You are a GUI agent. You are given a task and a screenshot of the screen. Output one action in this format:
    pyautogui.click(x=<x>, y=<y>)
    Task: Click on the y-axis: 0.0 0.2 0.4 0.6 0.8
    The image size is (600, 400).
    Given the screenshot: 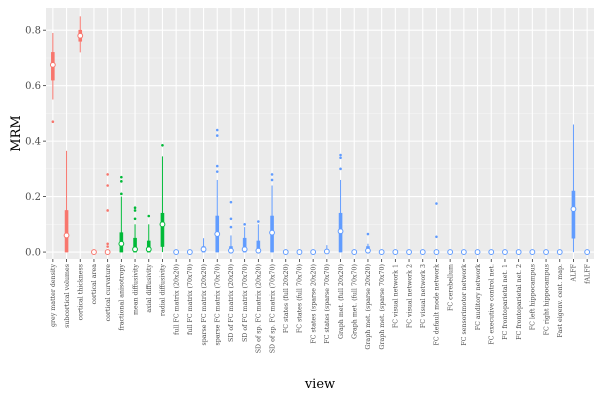 What is the action you would take?
    pyautogui.click(x=35, y=142)
    